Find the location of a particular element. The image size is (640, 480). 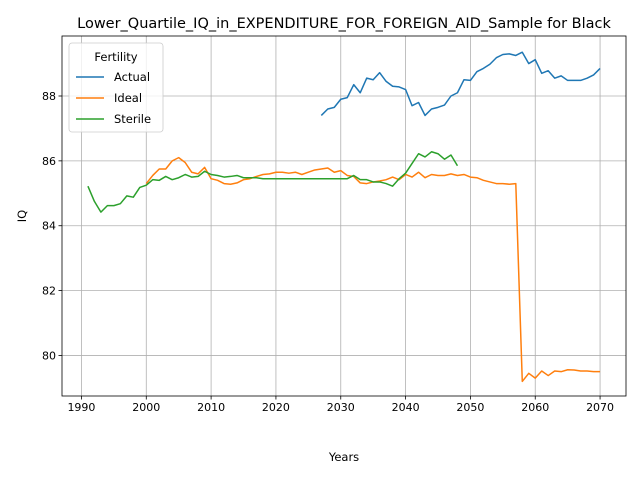

x-tick-label: 2000 is located at coordinates (146, 407).